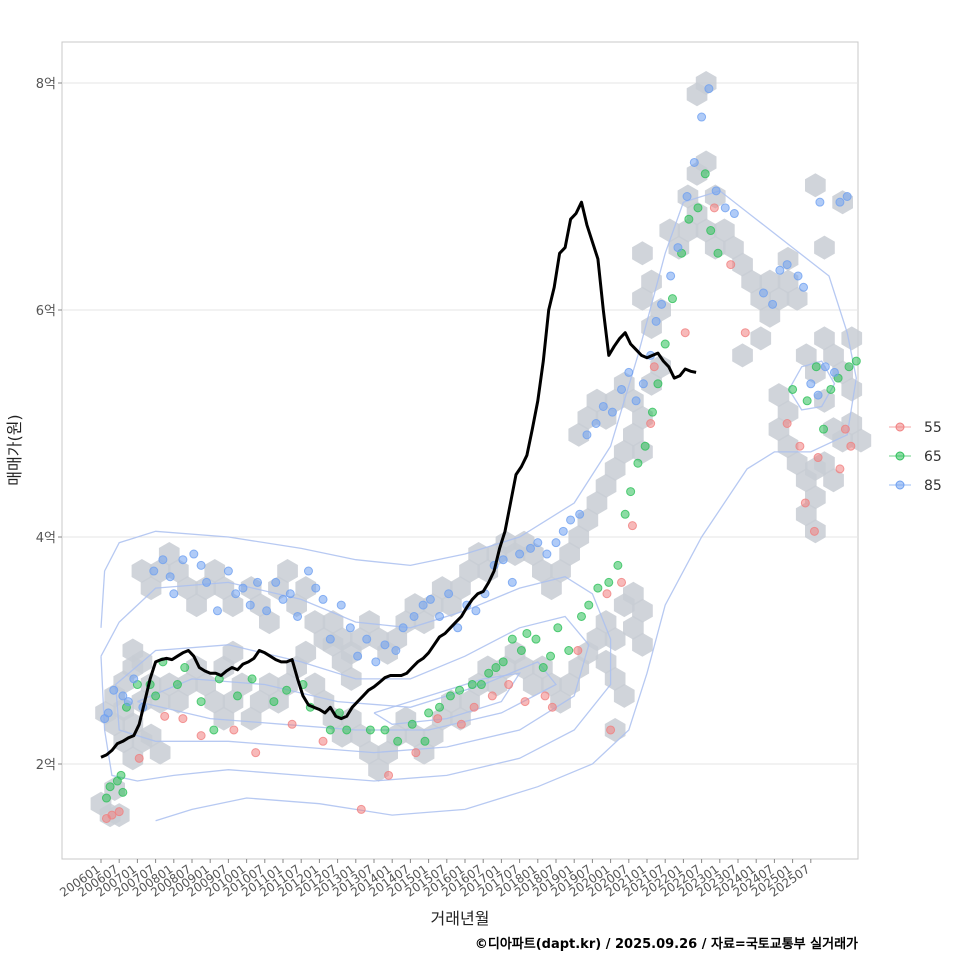 The height and width of the screenshot is (960, 960). I want to click on y-tick-label: 2억, so click(46, 765).